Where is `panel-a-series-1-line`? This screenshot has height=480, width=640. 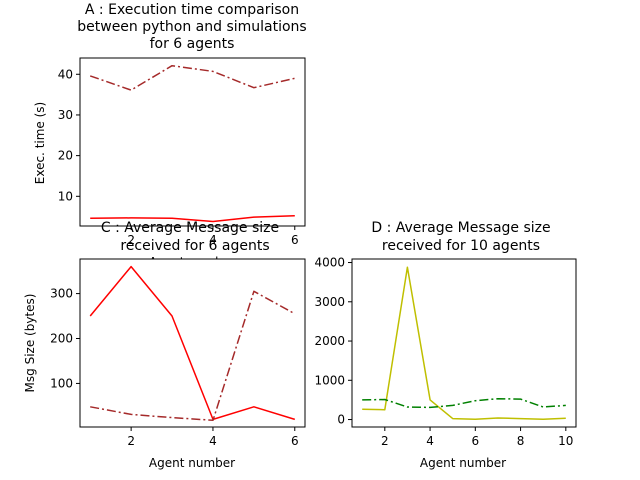 panel-a-series-1-line is located at coordinates (192, 77).